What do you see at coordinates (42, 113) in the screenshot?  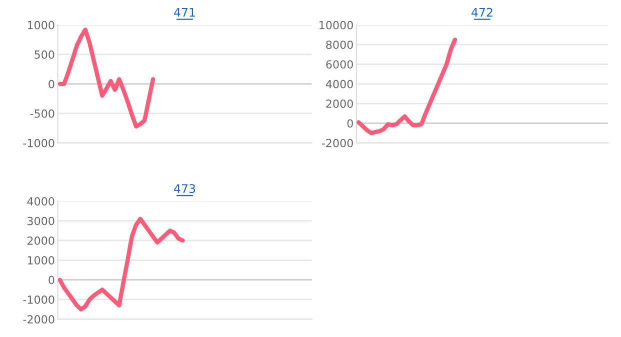 I see `y-tick-label: -500` at bounding box center [42, 113].